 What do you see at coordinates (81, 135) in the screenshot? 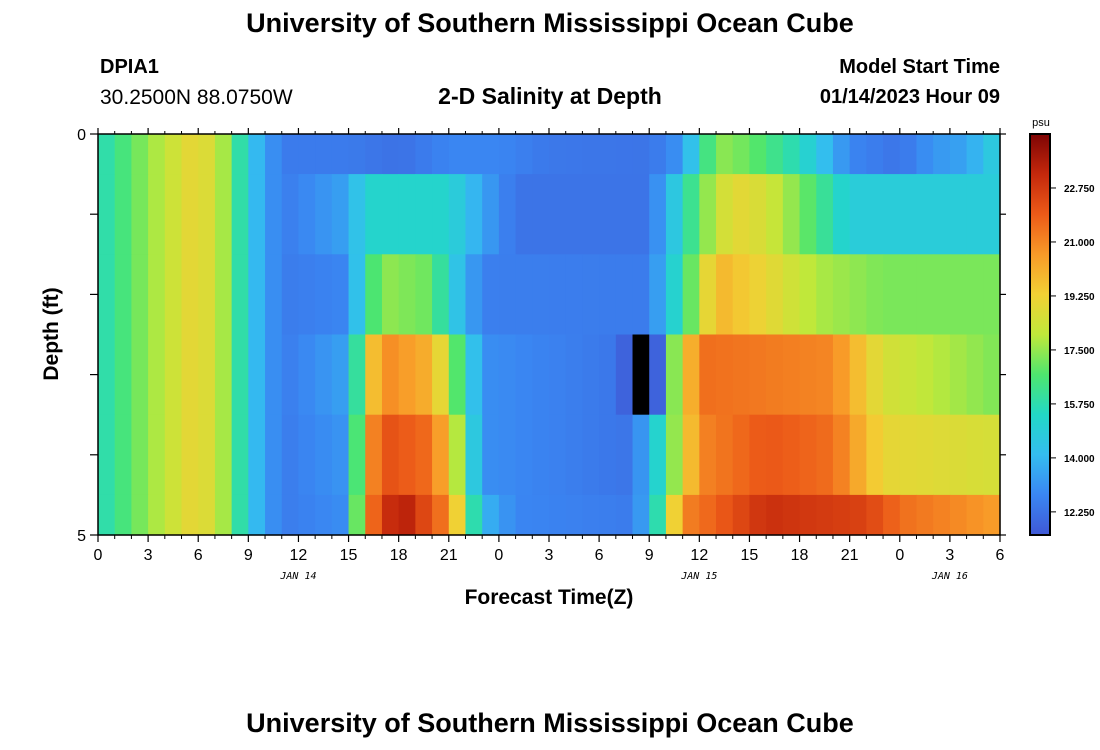
I see `y-tick-label: 0` at bounding box center [81, 135].